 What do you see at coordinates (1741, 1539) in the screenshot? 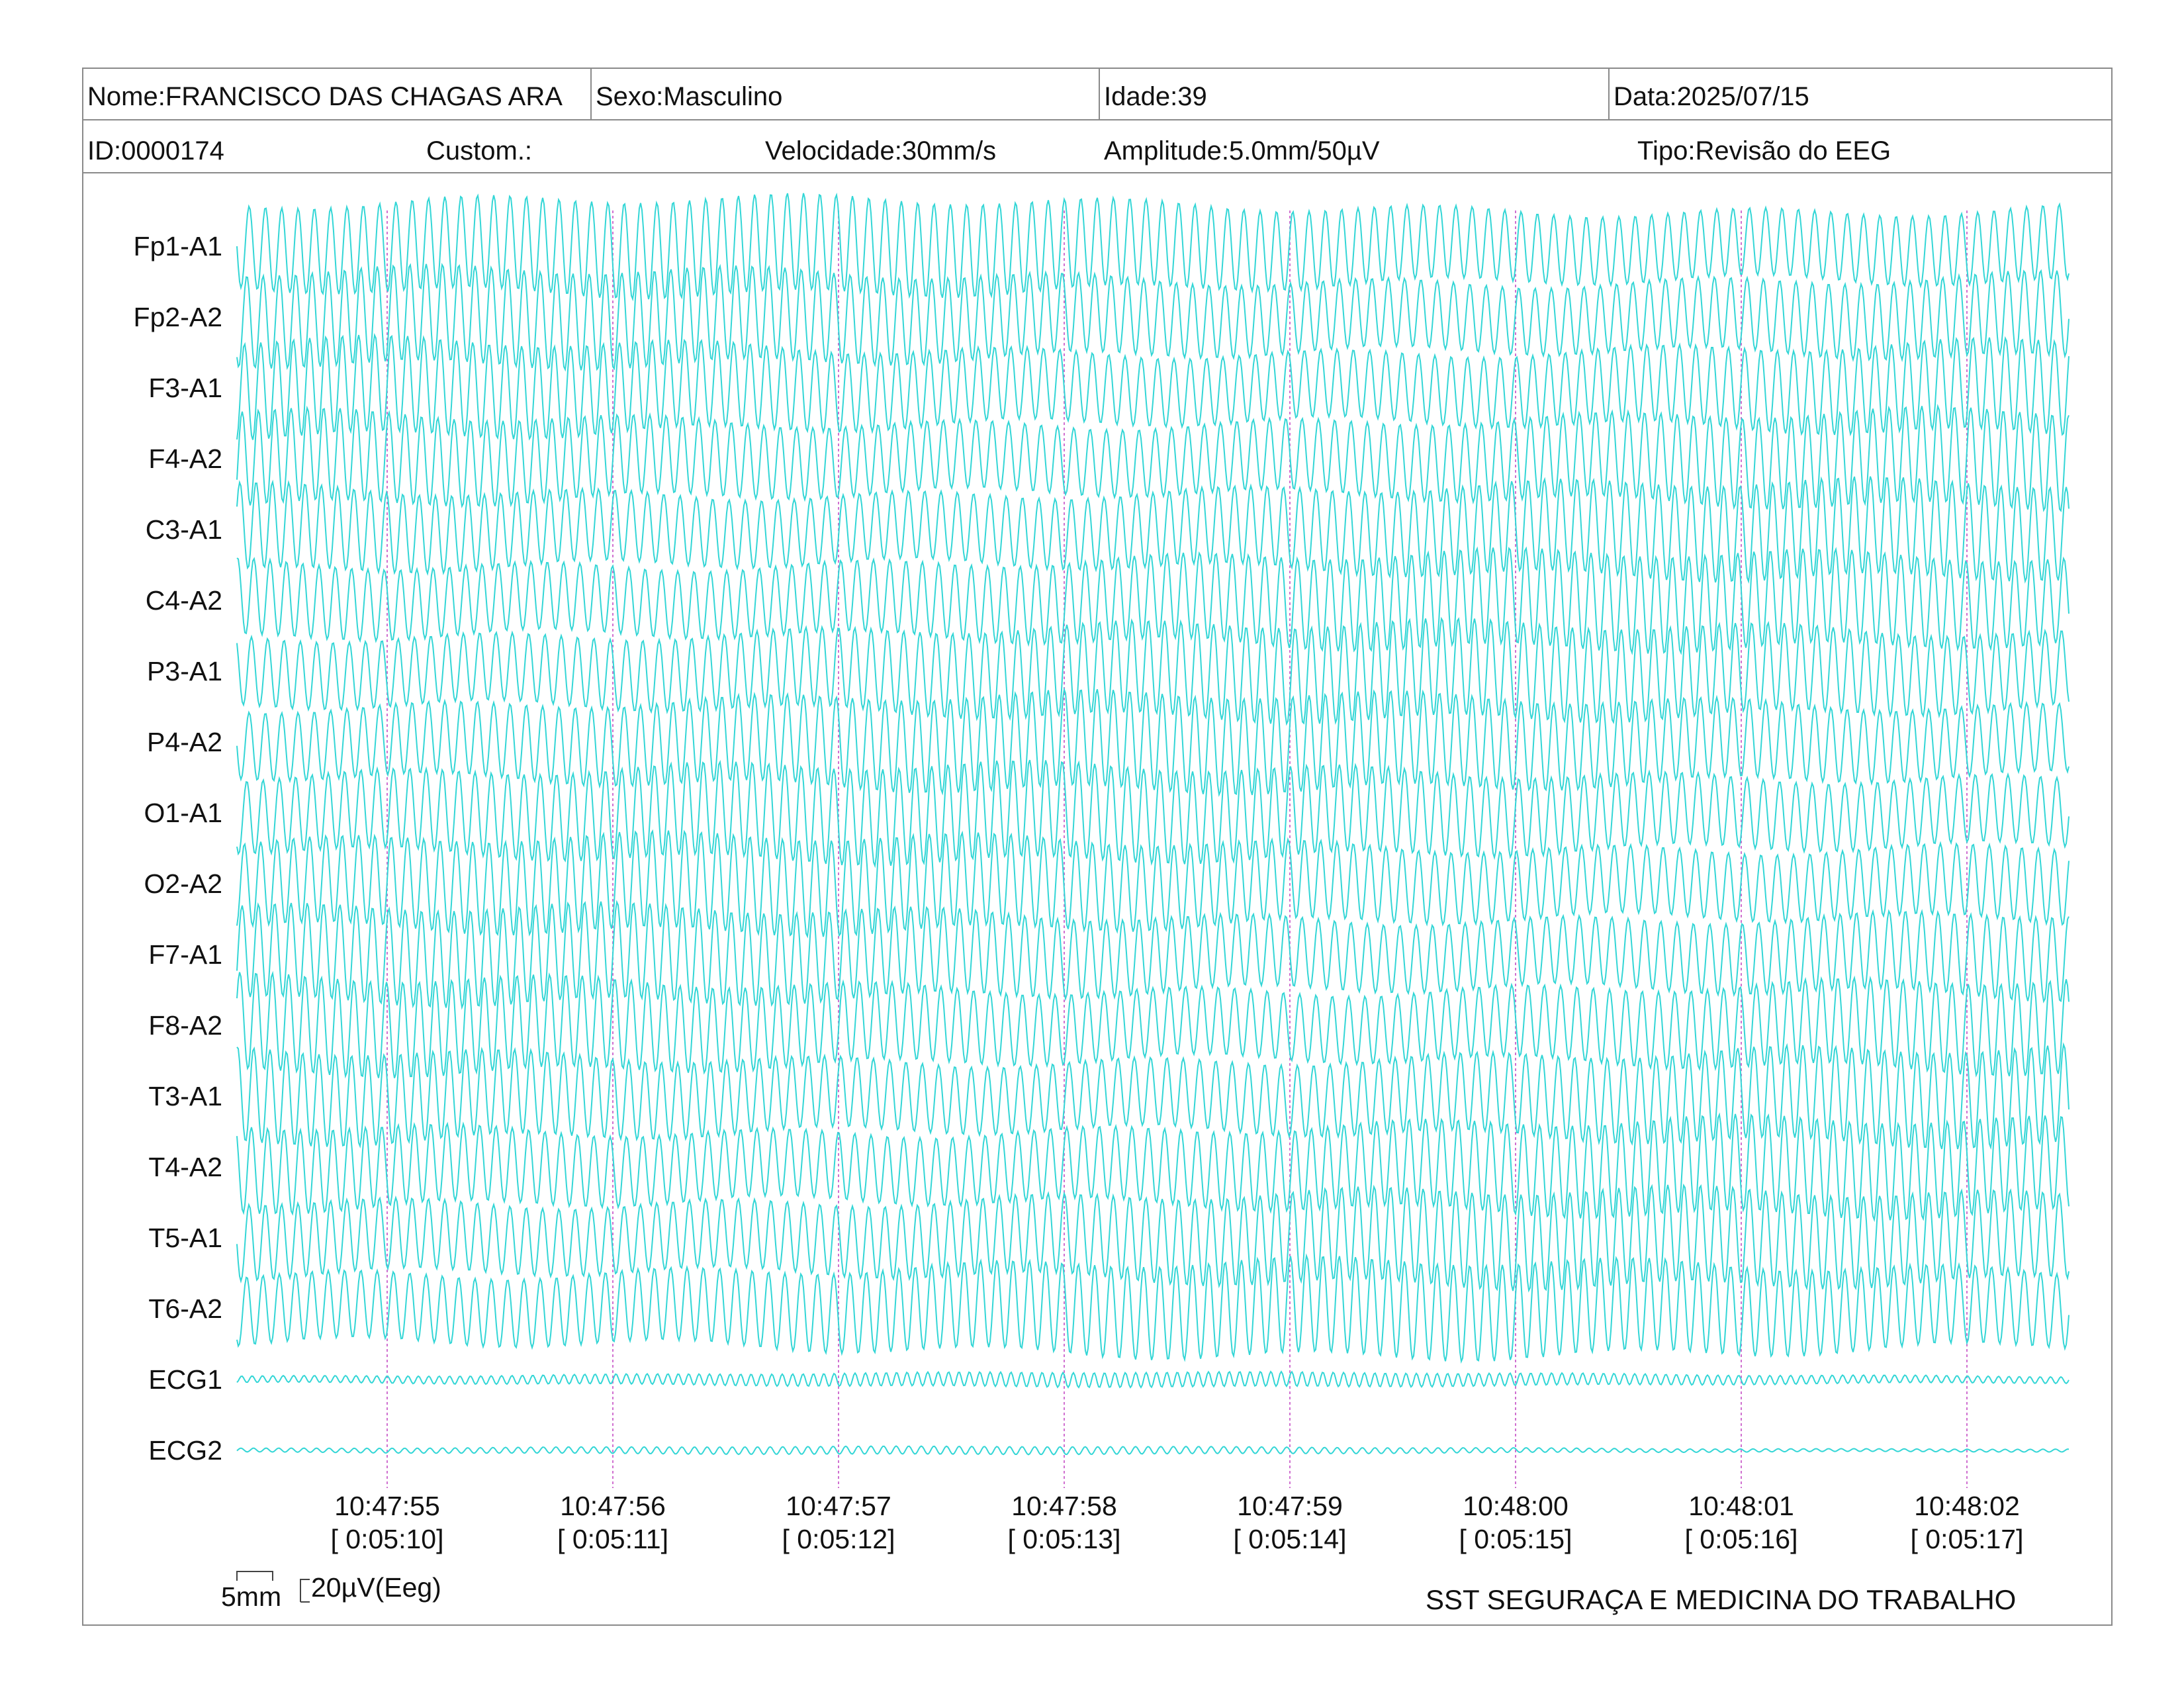
I see `time-elapsed-label: [ 0:05:16]` at bounding box center [1741, 1539].